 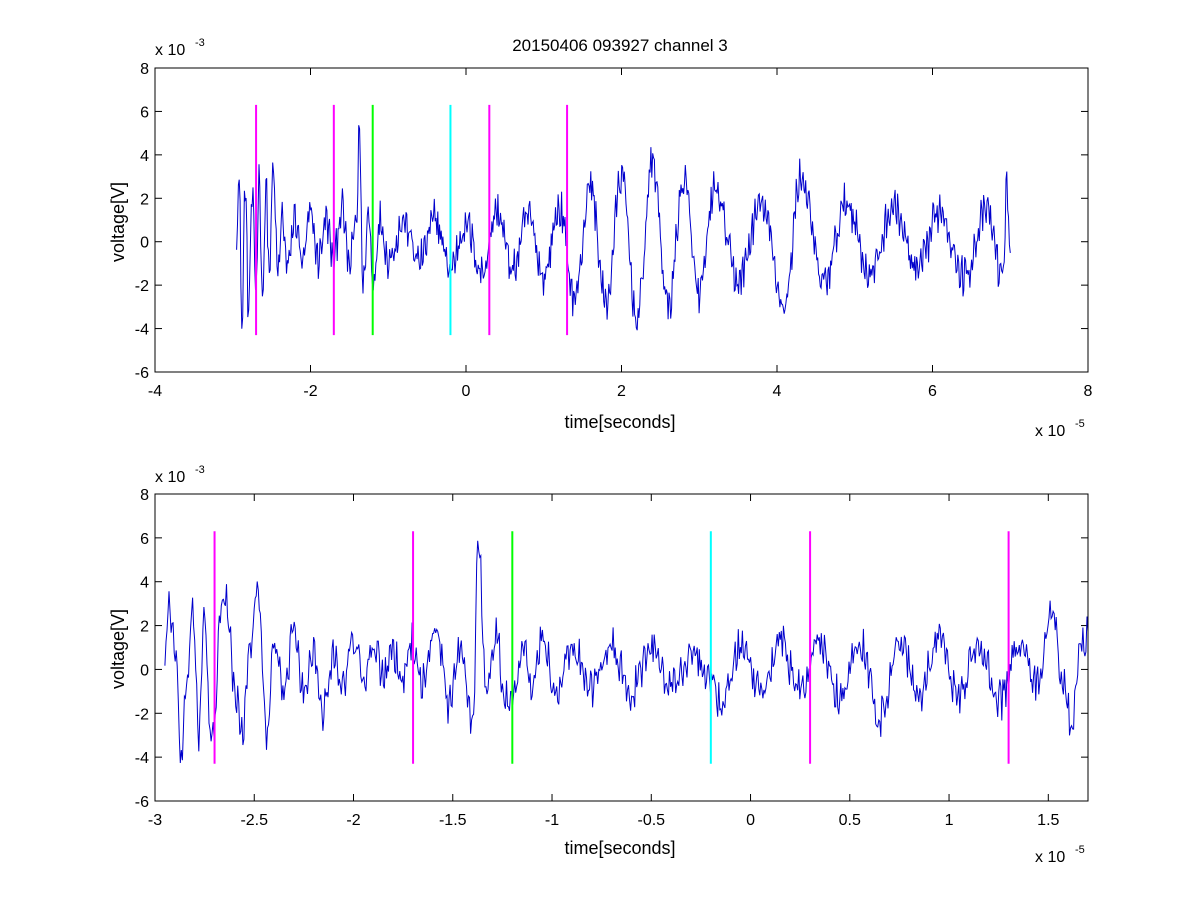 What do you see at coordinates (118, 222) in the screenshot?
I see `top-plot-y-axis-label: voltage[V]` at bounding box center [118, 222].